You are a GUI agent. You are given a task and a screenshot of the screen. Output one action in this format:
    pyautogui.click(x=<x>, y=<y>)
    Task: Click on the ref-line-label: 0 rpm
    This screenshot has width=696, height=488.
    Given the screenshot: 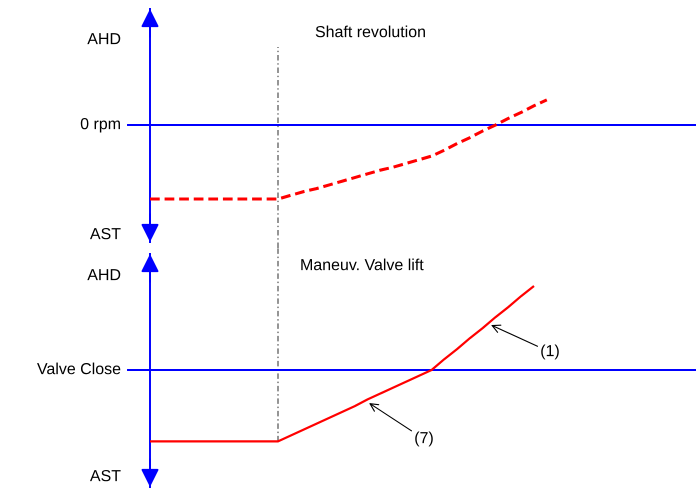 What is the action you would take?
    pyautogui.click(x=100, y=125)
    